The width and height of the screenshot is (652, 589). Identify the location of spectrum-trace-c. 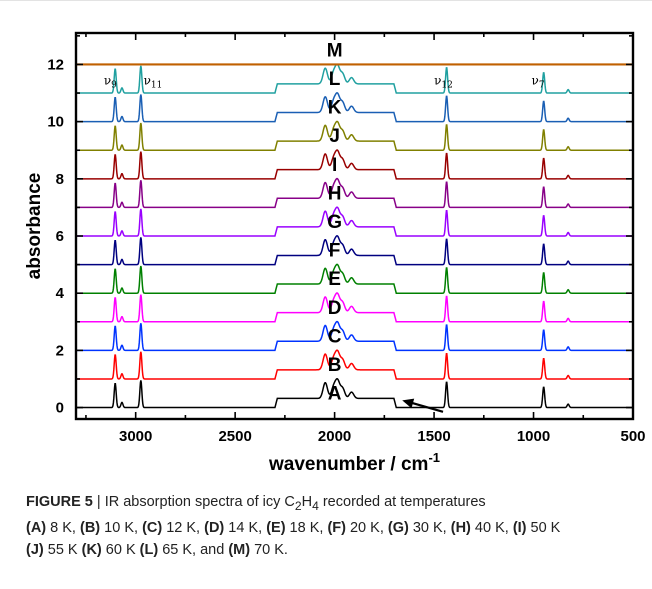
(354, 336).